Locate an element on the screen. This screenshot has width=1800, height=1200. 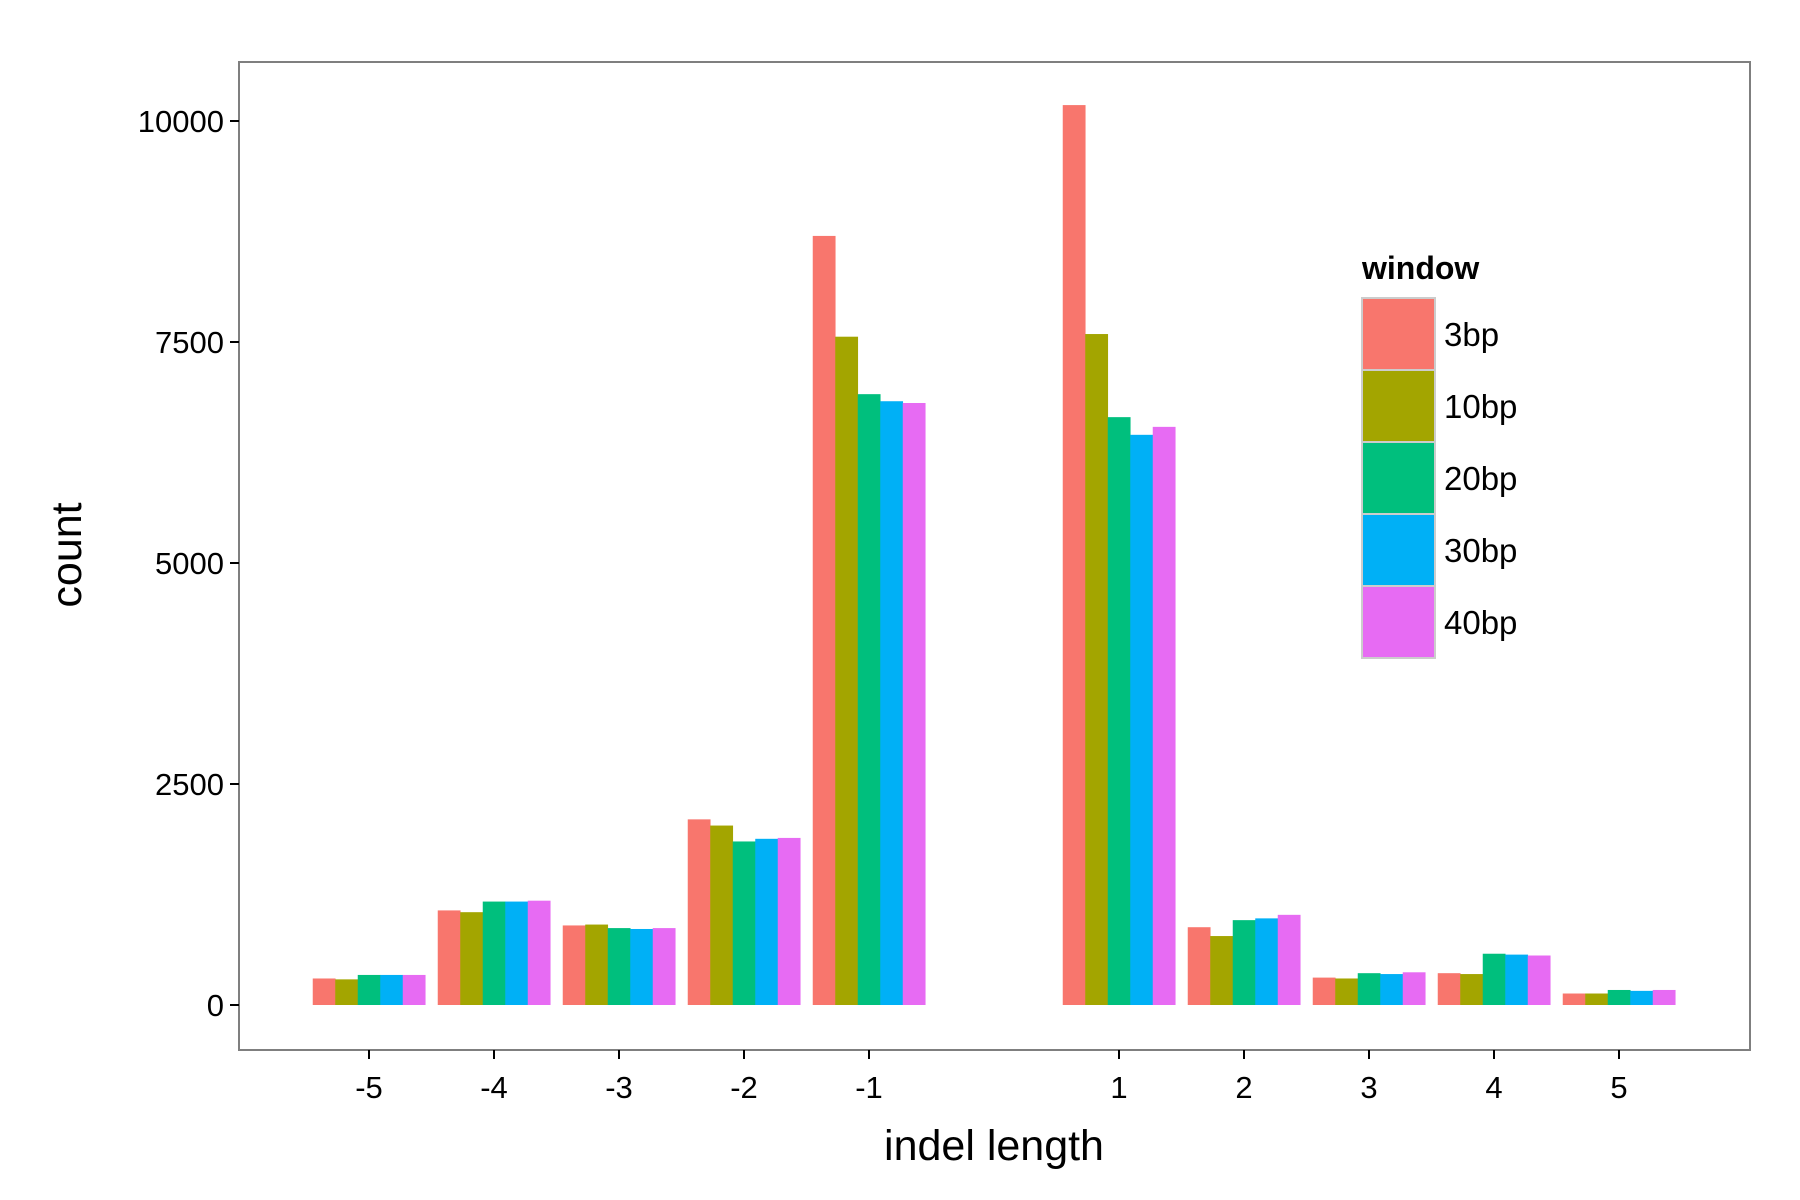
legend-key-3bp is located at coordinates (1398, 334).